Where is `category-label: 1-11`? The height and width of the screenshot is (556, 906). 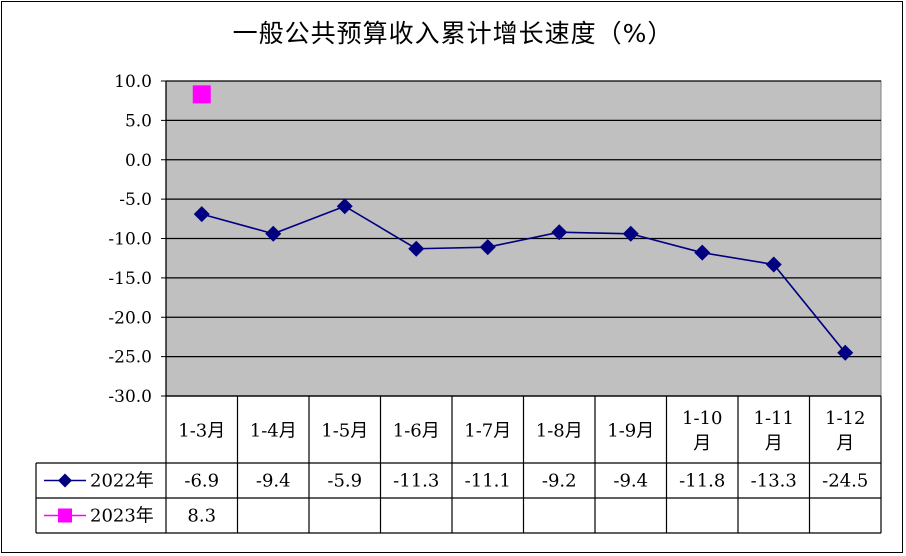 category-label: 1-11 is located at coordinates (774, 418).